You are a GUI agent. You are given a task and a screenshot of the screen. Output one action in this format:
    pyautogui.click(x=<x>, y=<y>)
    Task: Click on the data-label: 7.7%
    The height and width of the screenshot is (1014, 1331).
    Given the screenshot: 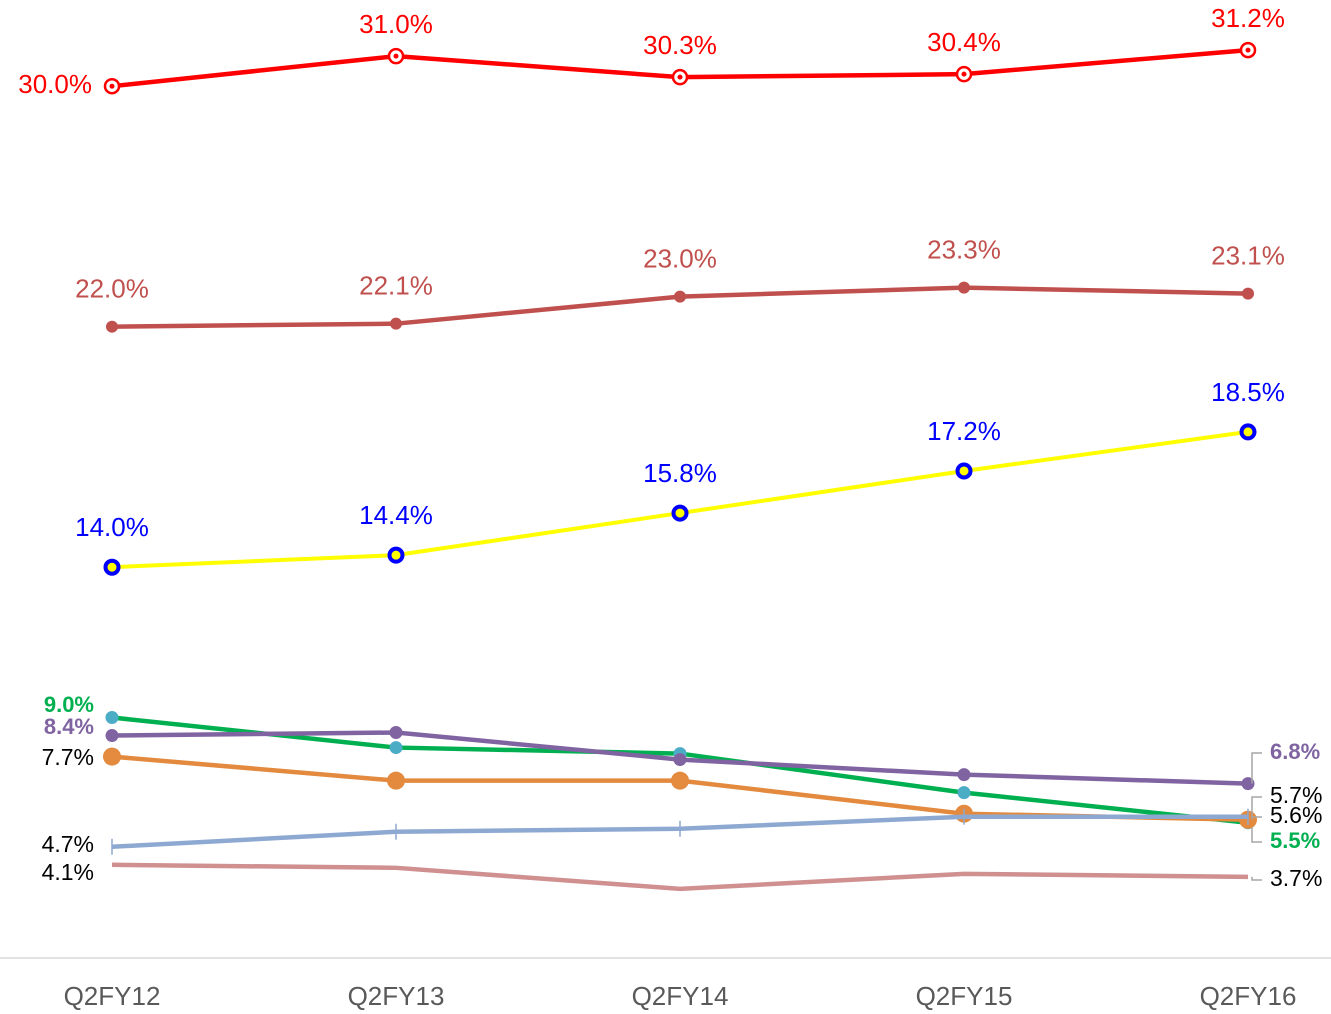 What is the action you would take?
    pyautogui.click(x=68, y=757)
    